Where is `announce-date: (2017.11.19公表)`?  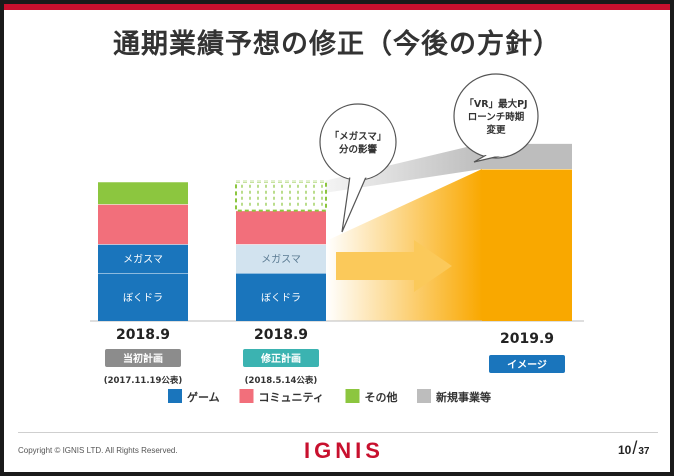 announce-date: (2017.11.19公表) is located at coordinates (143, 380).